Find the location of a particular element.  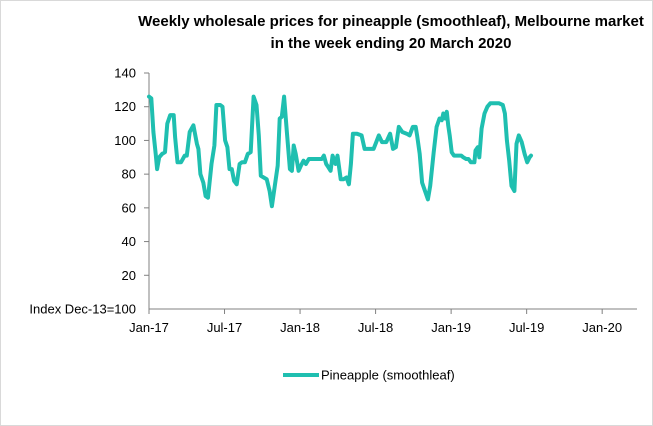

legend-label: Pineapple (smoothleaf) is located at coordinates (388, 375).